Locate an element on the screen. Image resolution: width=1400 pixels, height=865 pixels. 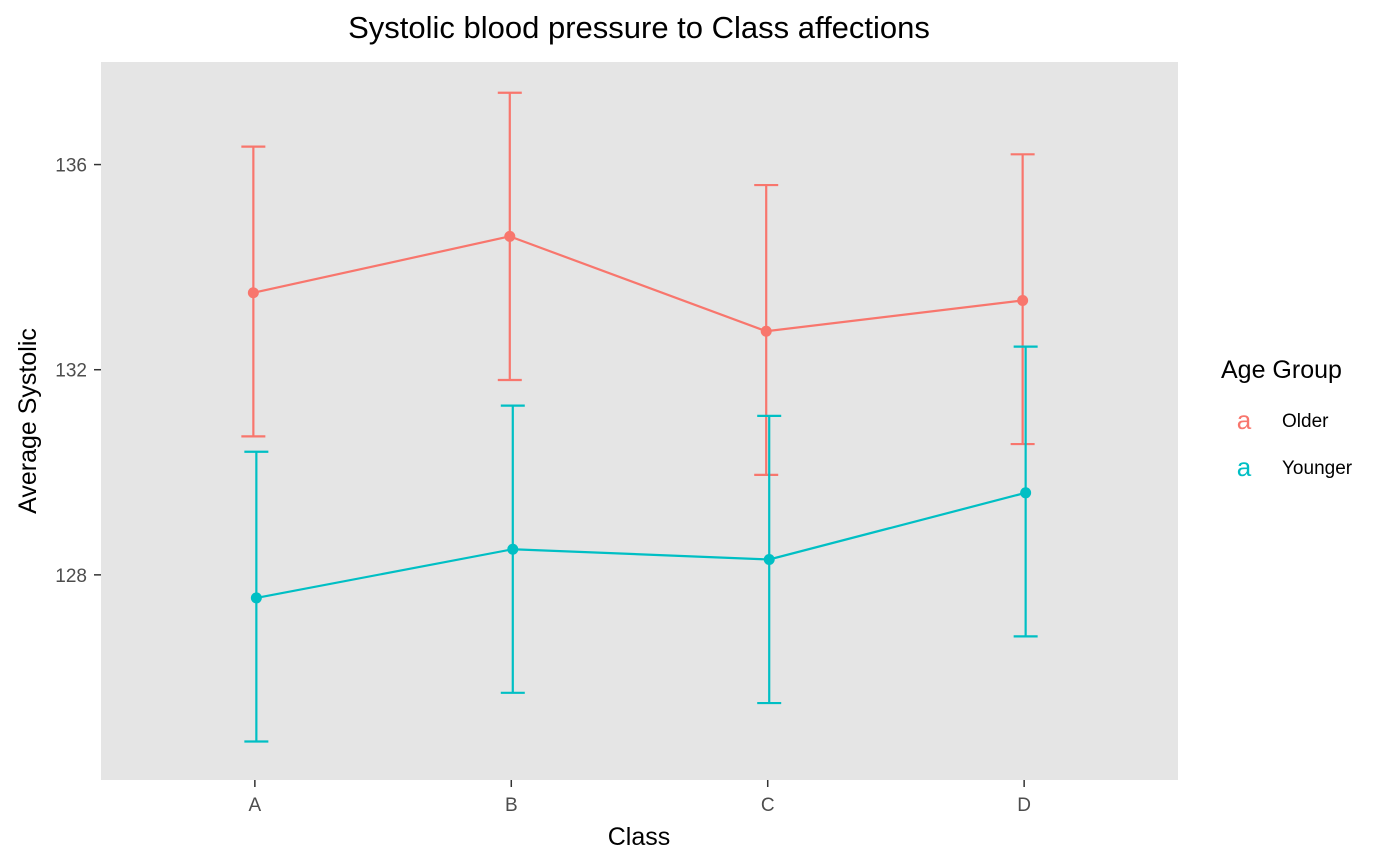
x-axis: A B C D is located at coordinates (640, 798).